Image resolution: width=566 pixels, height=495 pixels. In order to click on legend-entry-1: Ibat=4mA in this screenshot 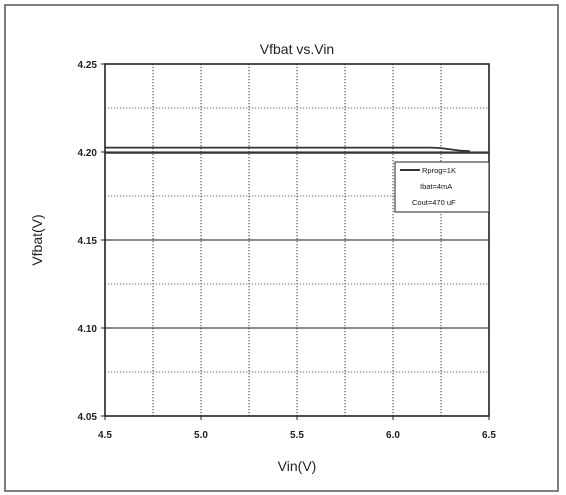, I will do `click(436, 186)`.